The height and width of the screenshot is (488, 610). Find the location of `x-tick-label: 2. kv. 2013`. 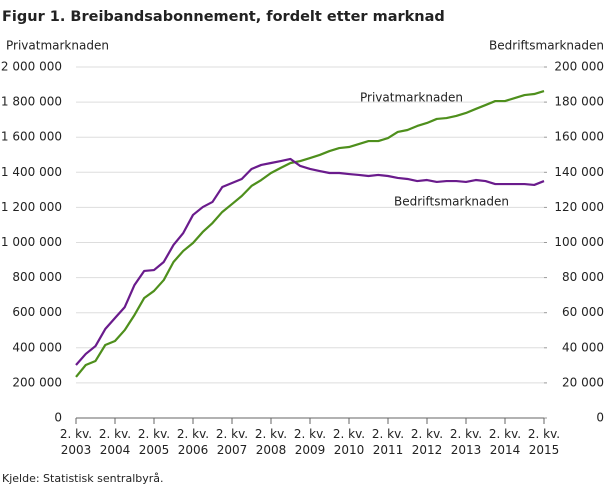

x-tick-label: 2. kv. 2013 is located at coordinates (466, 442).